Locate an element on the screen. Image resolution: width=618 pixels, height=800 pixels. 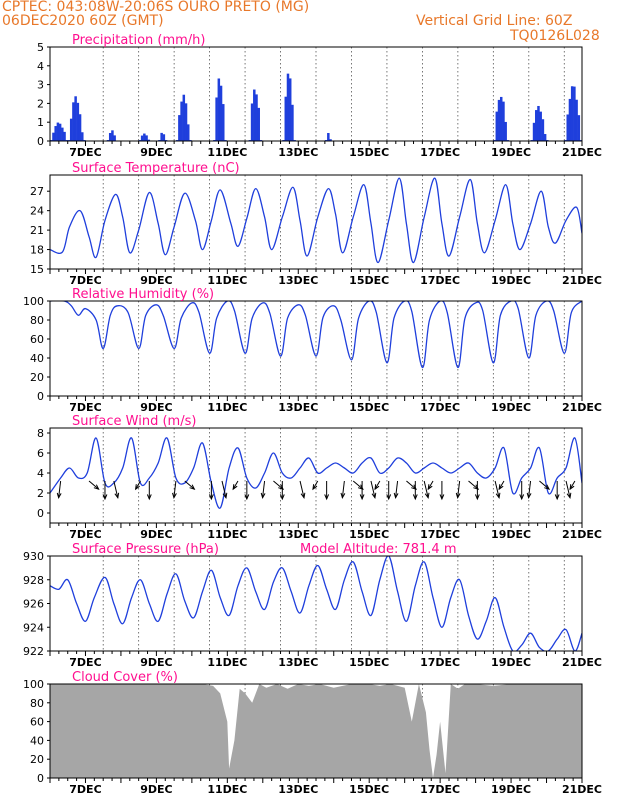
precip-ytick-label: 2 is located at coordinates (40, 103).